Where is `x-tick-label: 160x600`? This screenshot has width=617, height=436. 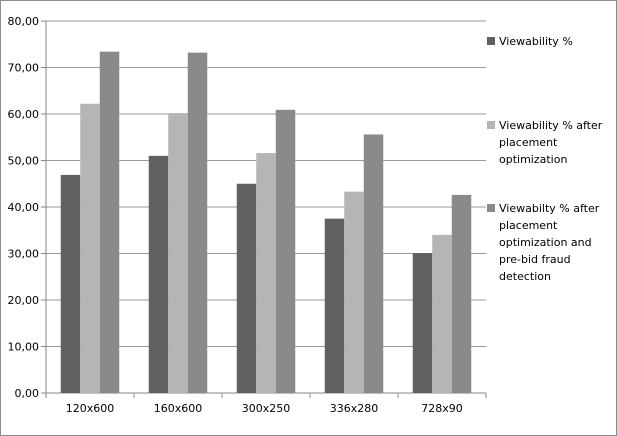
x-tick-label: 160x600 is located at coordinates (178, 408).